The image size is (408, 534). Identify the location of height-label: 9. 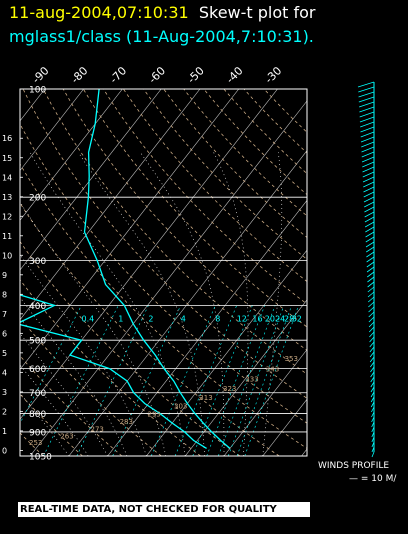
(4, 275).